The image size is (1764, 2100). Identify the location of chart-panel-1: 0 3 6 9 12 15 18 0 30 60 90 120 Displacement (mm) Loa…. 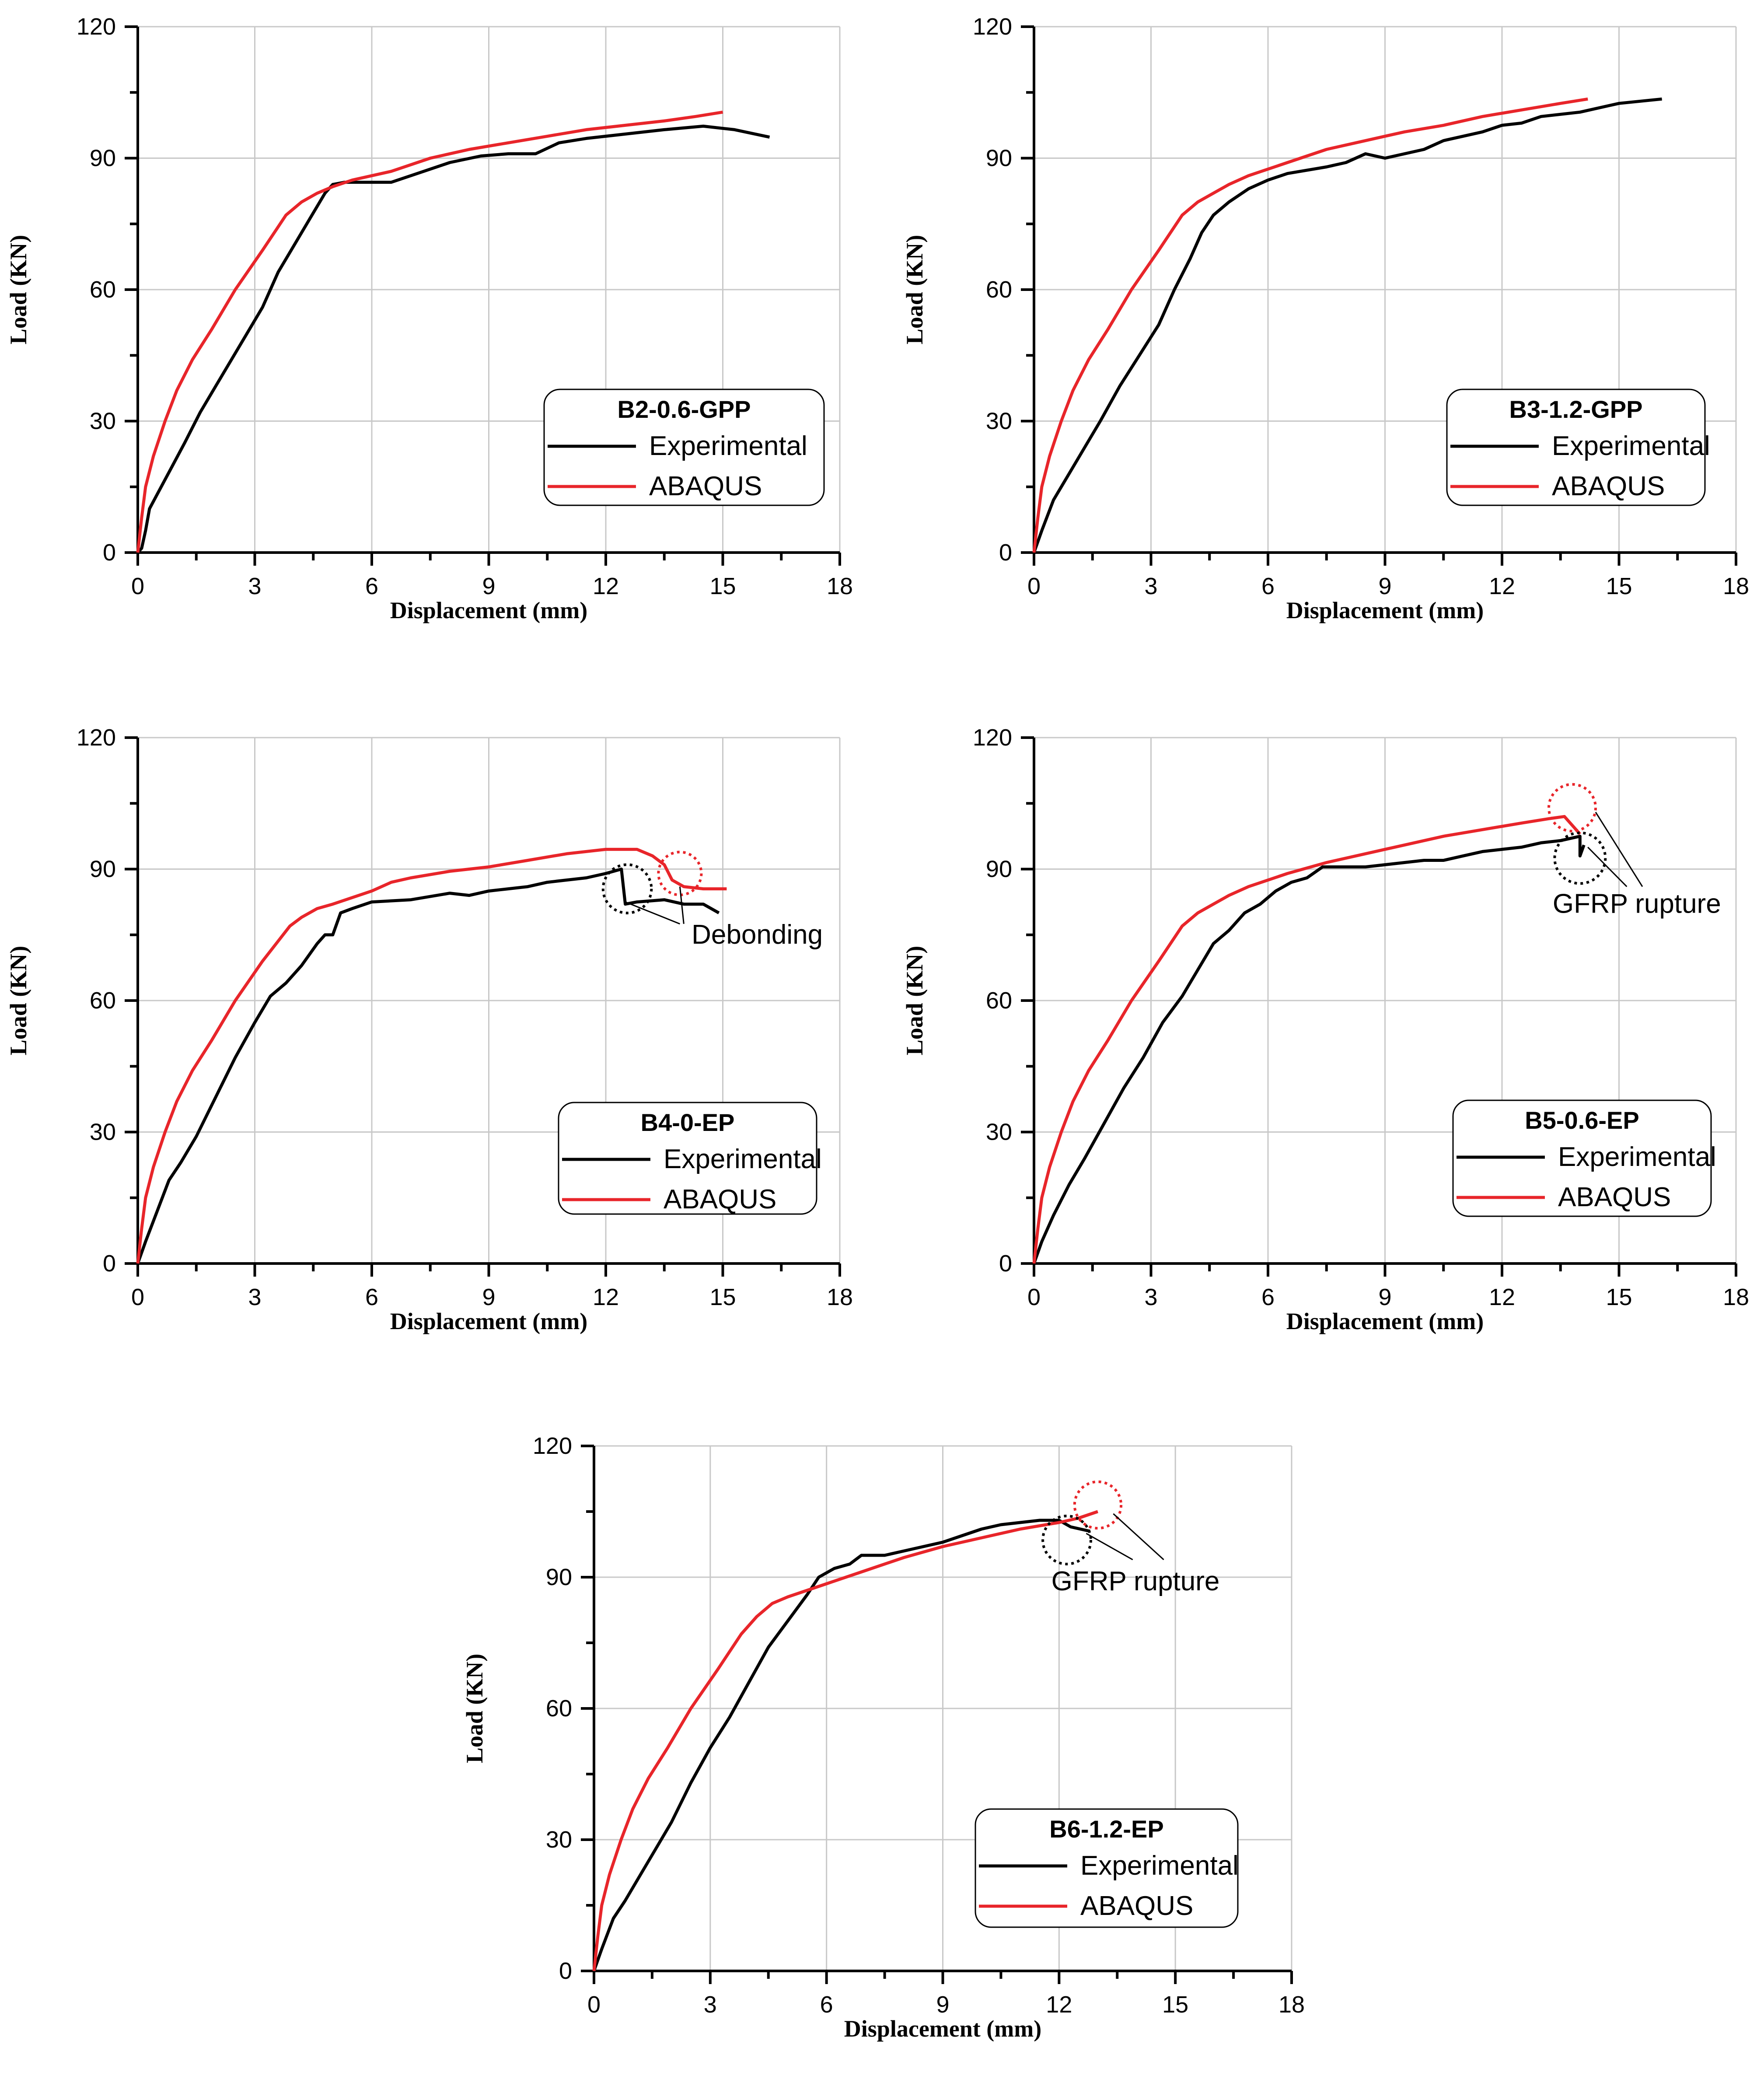
(429, 318).